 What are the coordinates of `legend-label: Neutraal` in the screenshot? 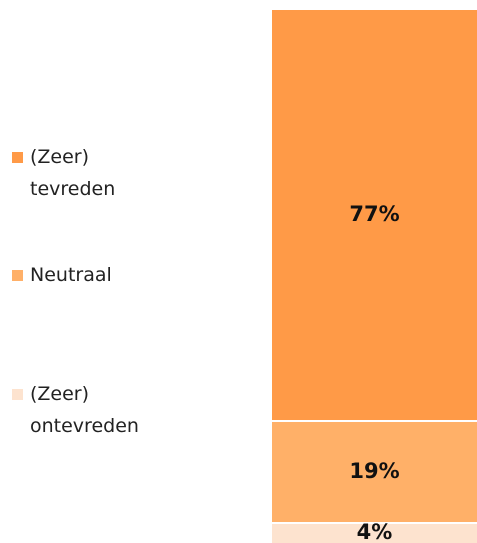 It's located at (71, 275).